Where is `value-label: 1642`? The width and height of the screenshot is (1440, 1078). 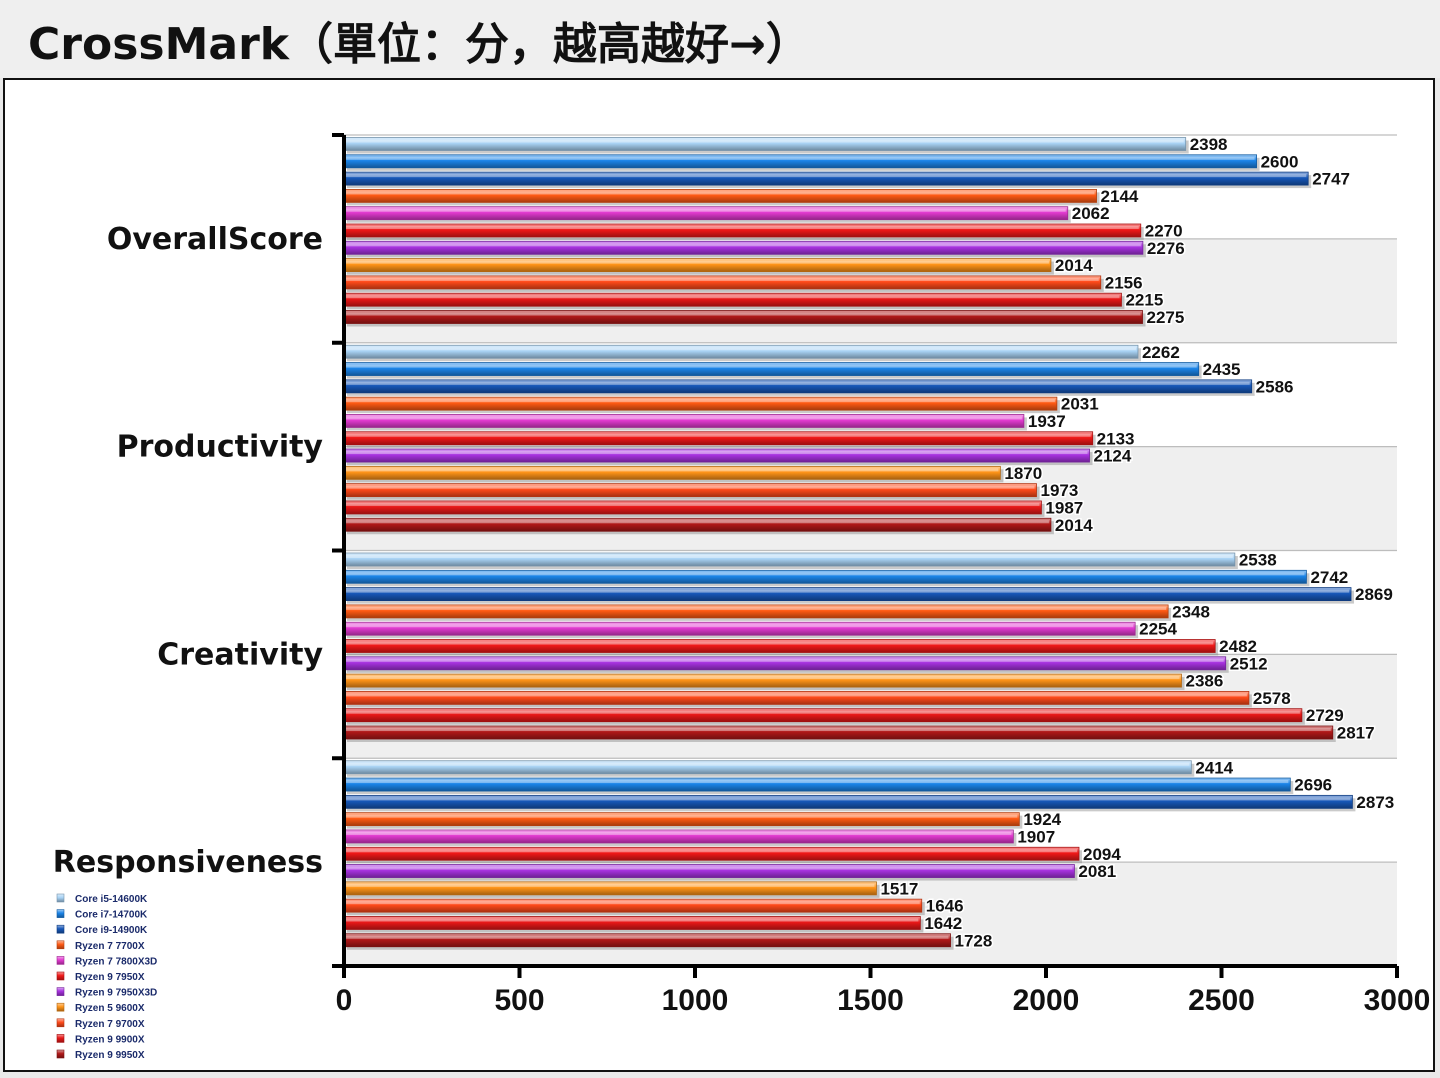
value-label: 1642 is located at coordinates (943, 923).